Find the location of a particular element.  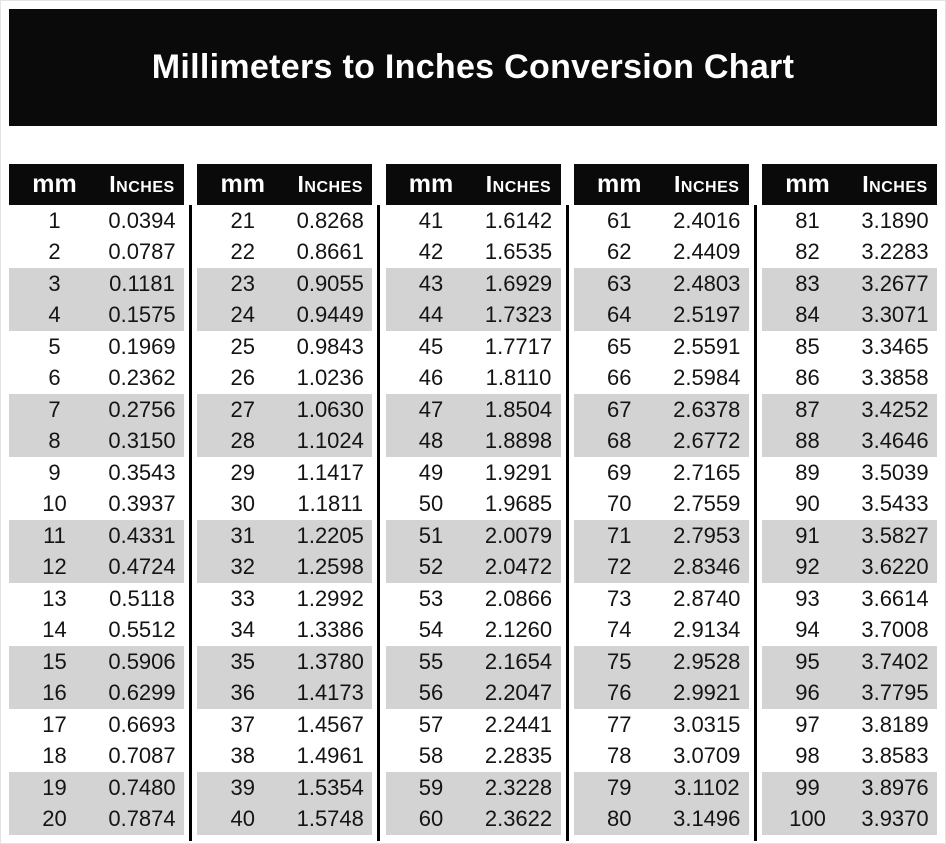

inches-value: 2.4409 is located at coordinates (707, 252).